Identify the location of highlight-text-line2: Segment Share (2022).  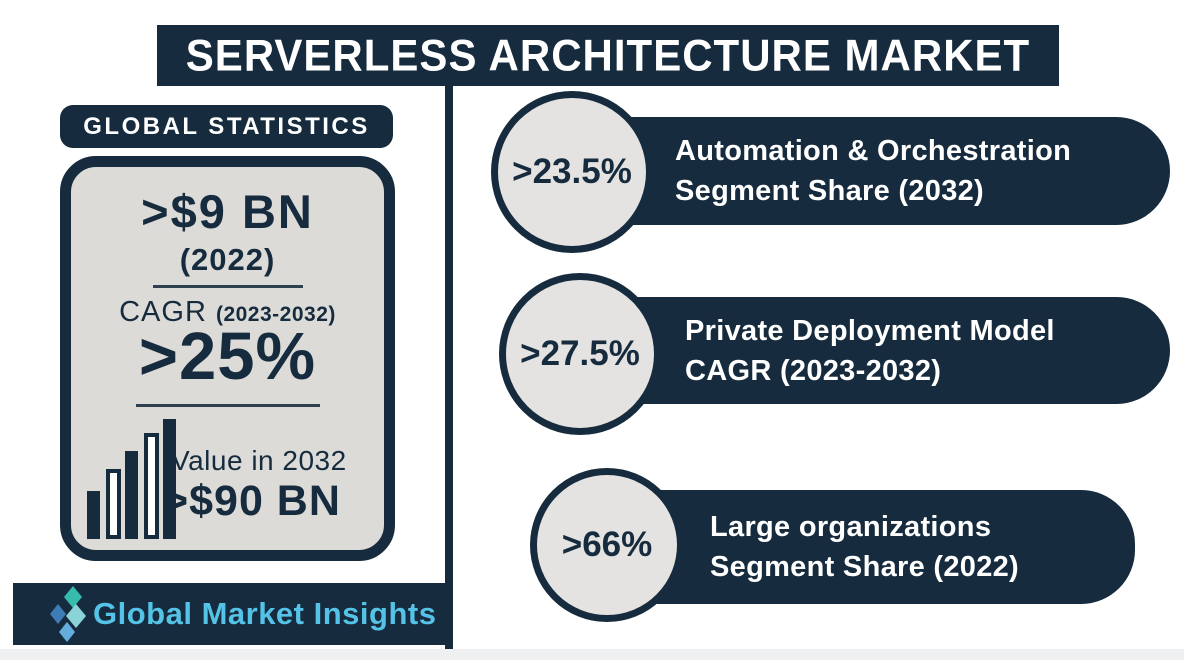
(865, 567).